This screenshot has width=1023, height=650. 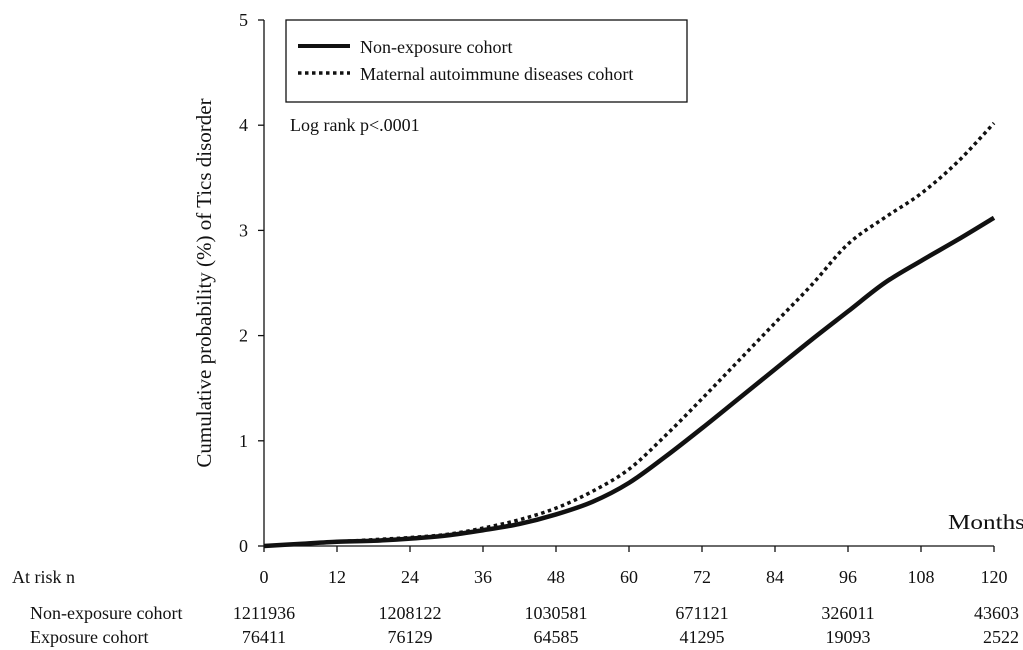 What do you see at coordinates (701, 613) in the screenshot?
I see `at-risk-value: 671121` at bounding box center [701, 613].